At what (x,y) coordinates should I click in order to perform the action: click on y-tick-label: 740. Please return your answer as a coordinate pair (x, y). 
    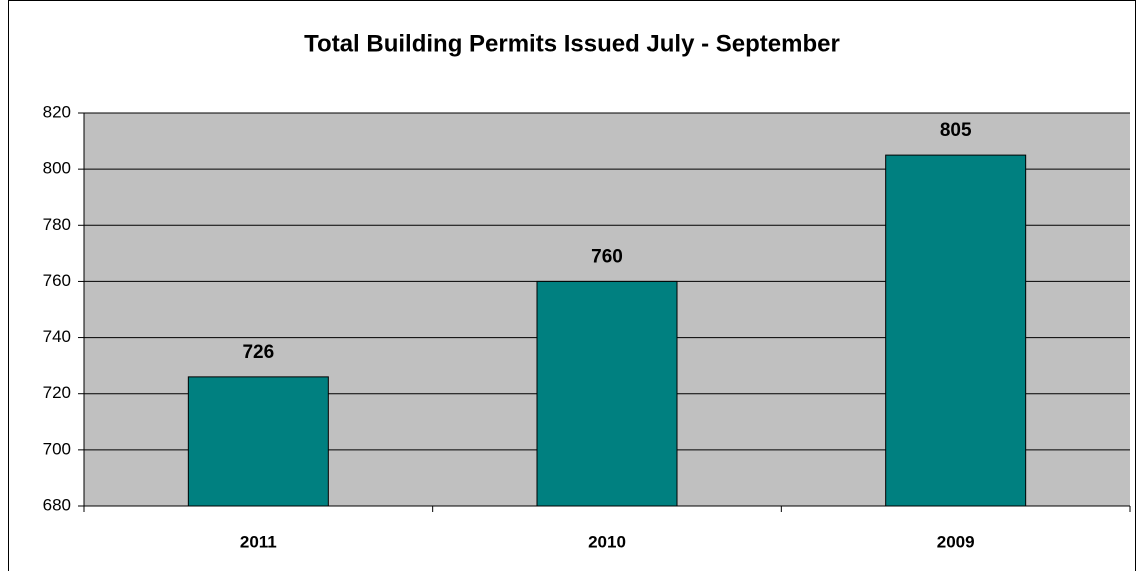
    Looking at the image, I should click on (57, 336).